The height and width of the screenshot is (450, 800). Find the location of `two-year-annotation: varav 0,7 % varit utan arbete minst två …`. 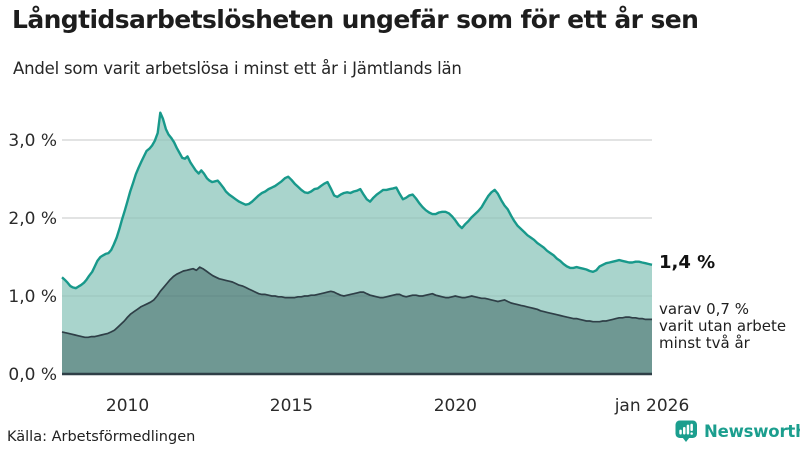

two-year-annotation: varav 0,7 % varit utan arbete minst två … is located at coordinates (722, 326).